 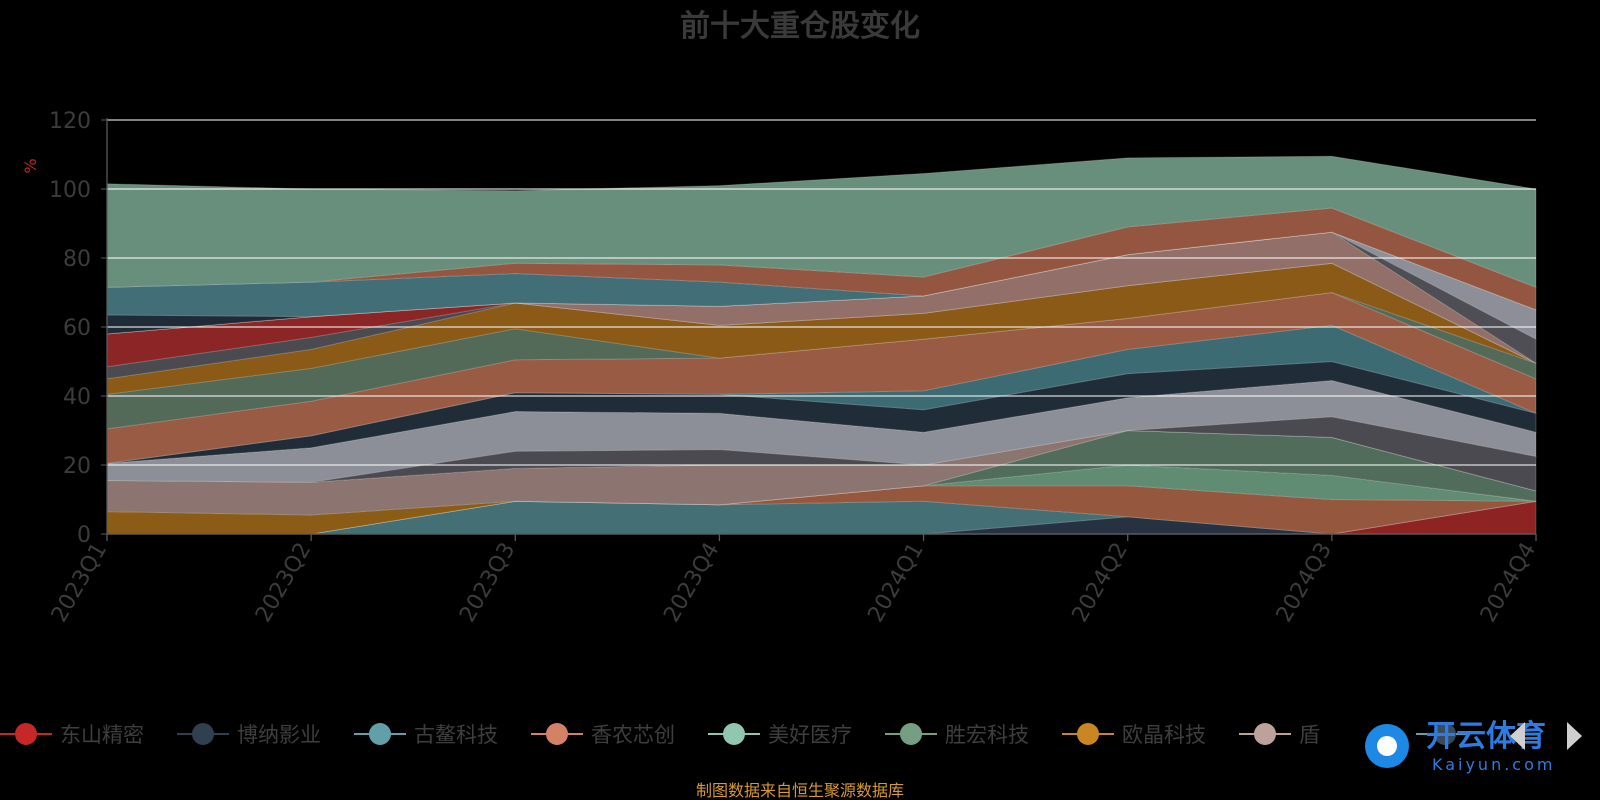 What do you see at coordinates (1486, 736) in the screenshot?
I see `watermark-brand: 开云体育` at bounding box center [1486, 736].